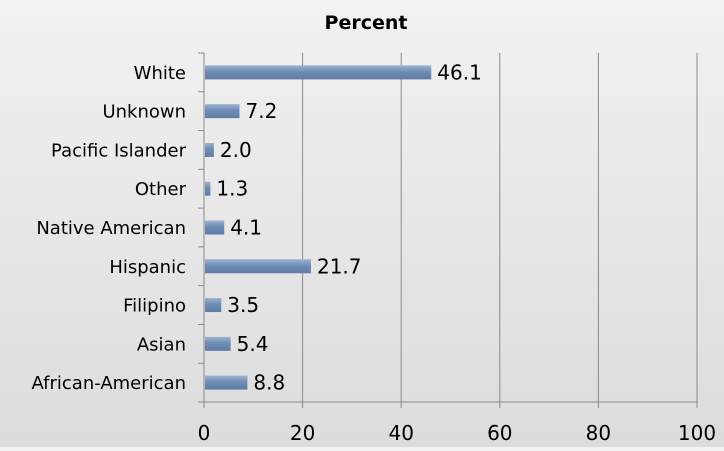 This screenshot has width=724, height=451. What do you see at coordinates (161, 189) in the screenshot?
I see `category-label-other: Other` at bounding box center [161, 189].